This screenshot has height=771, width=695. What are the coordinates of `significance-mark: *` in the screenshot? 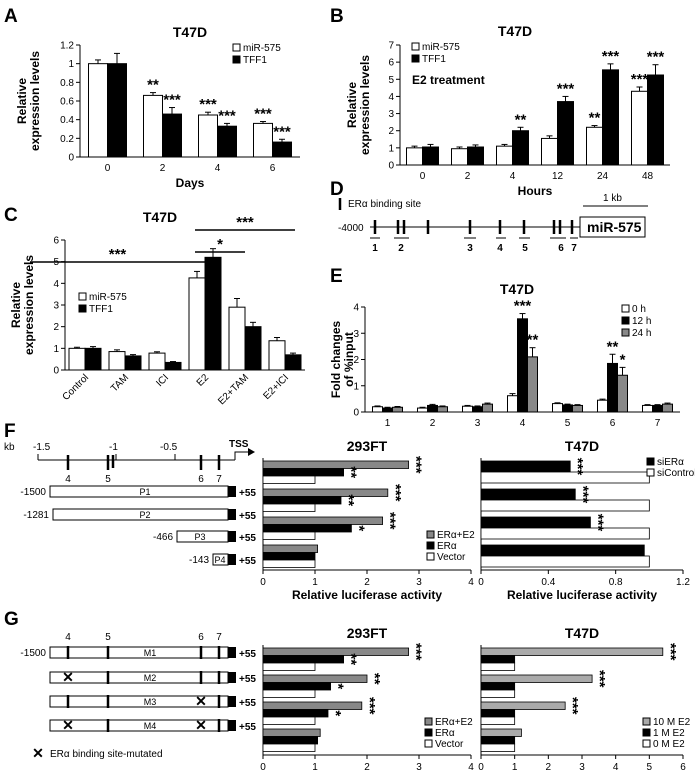 It's located at (335, 713).